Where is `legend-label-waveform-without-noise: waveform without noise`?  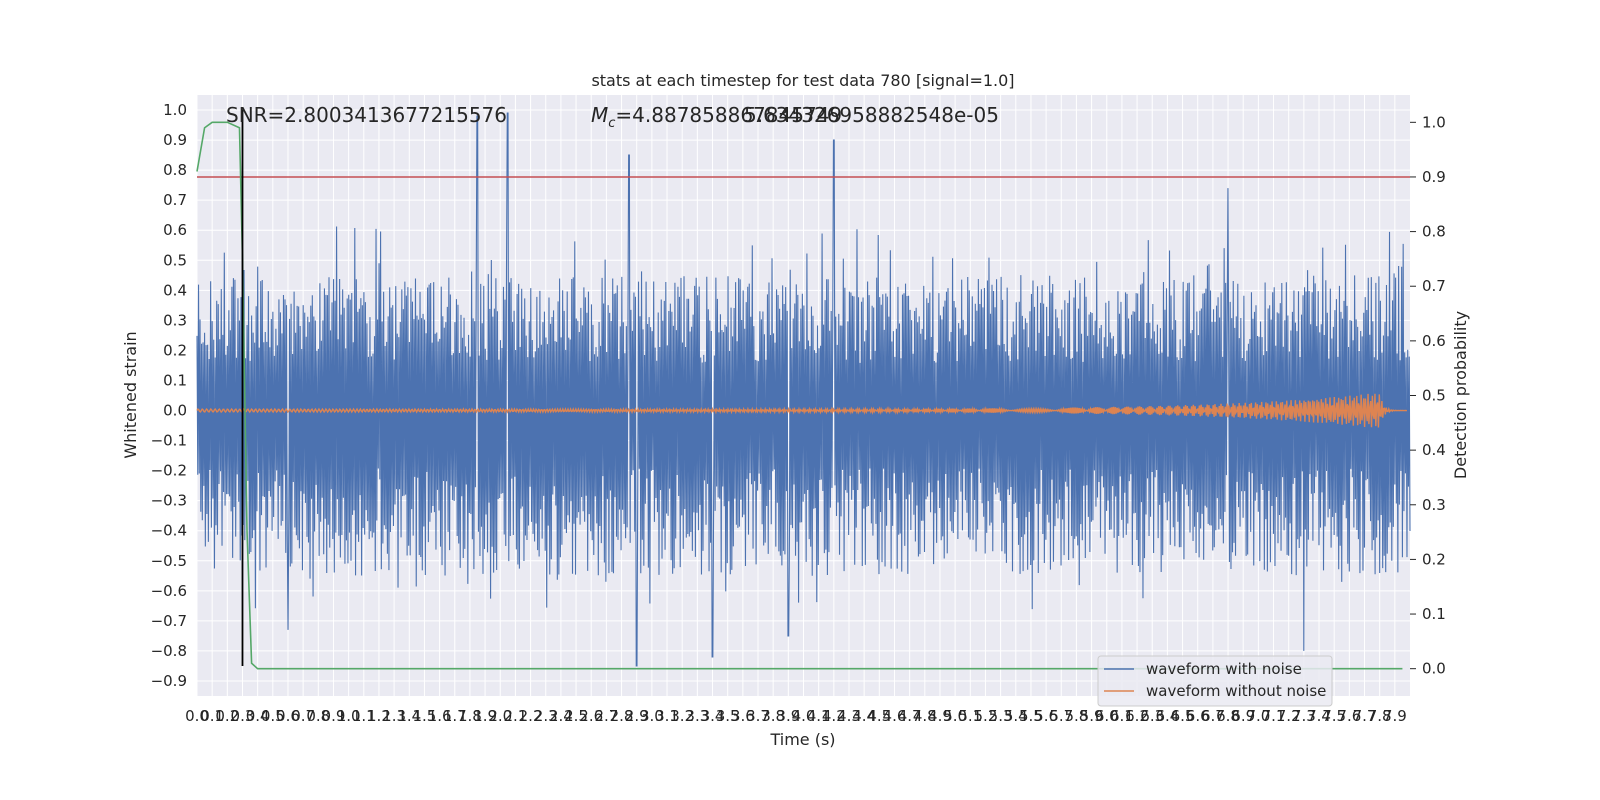 legend-label-waveform-without-noise: waveform without noise is located at coordinates (1236, 691).